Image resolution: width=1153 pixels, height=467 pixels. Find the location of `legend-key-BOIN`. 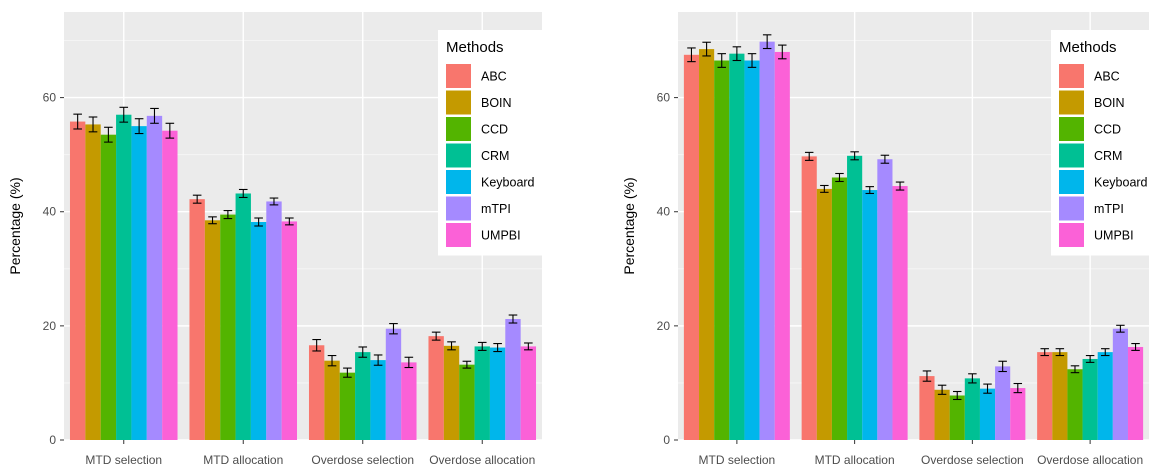

legend-key-BOIN is located at coordinates (1071, 102).